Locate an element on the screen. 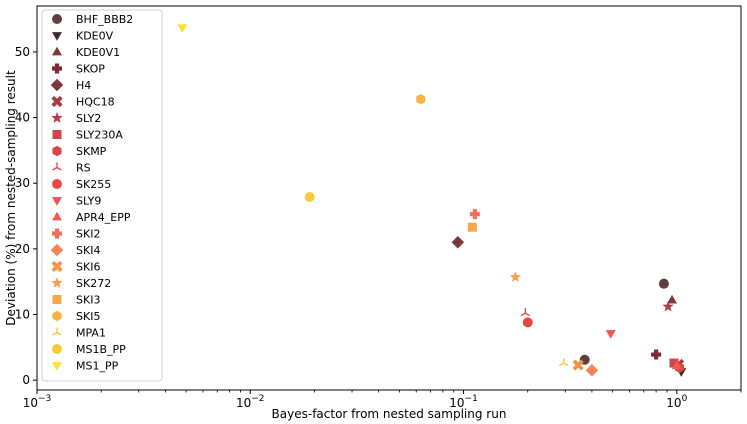 This screenshot has width=747, height=424. legend-item: SLY9 is located at coordinates (76, 201).